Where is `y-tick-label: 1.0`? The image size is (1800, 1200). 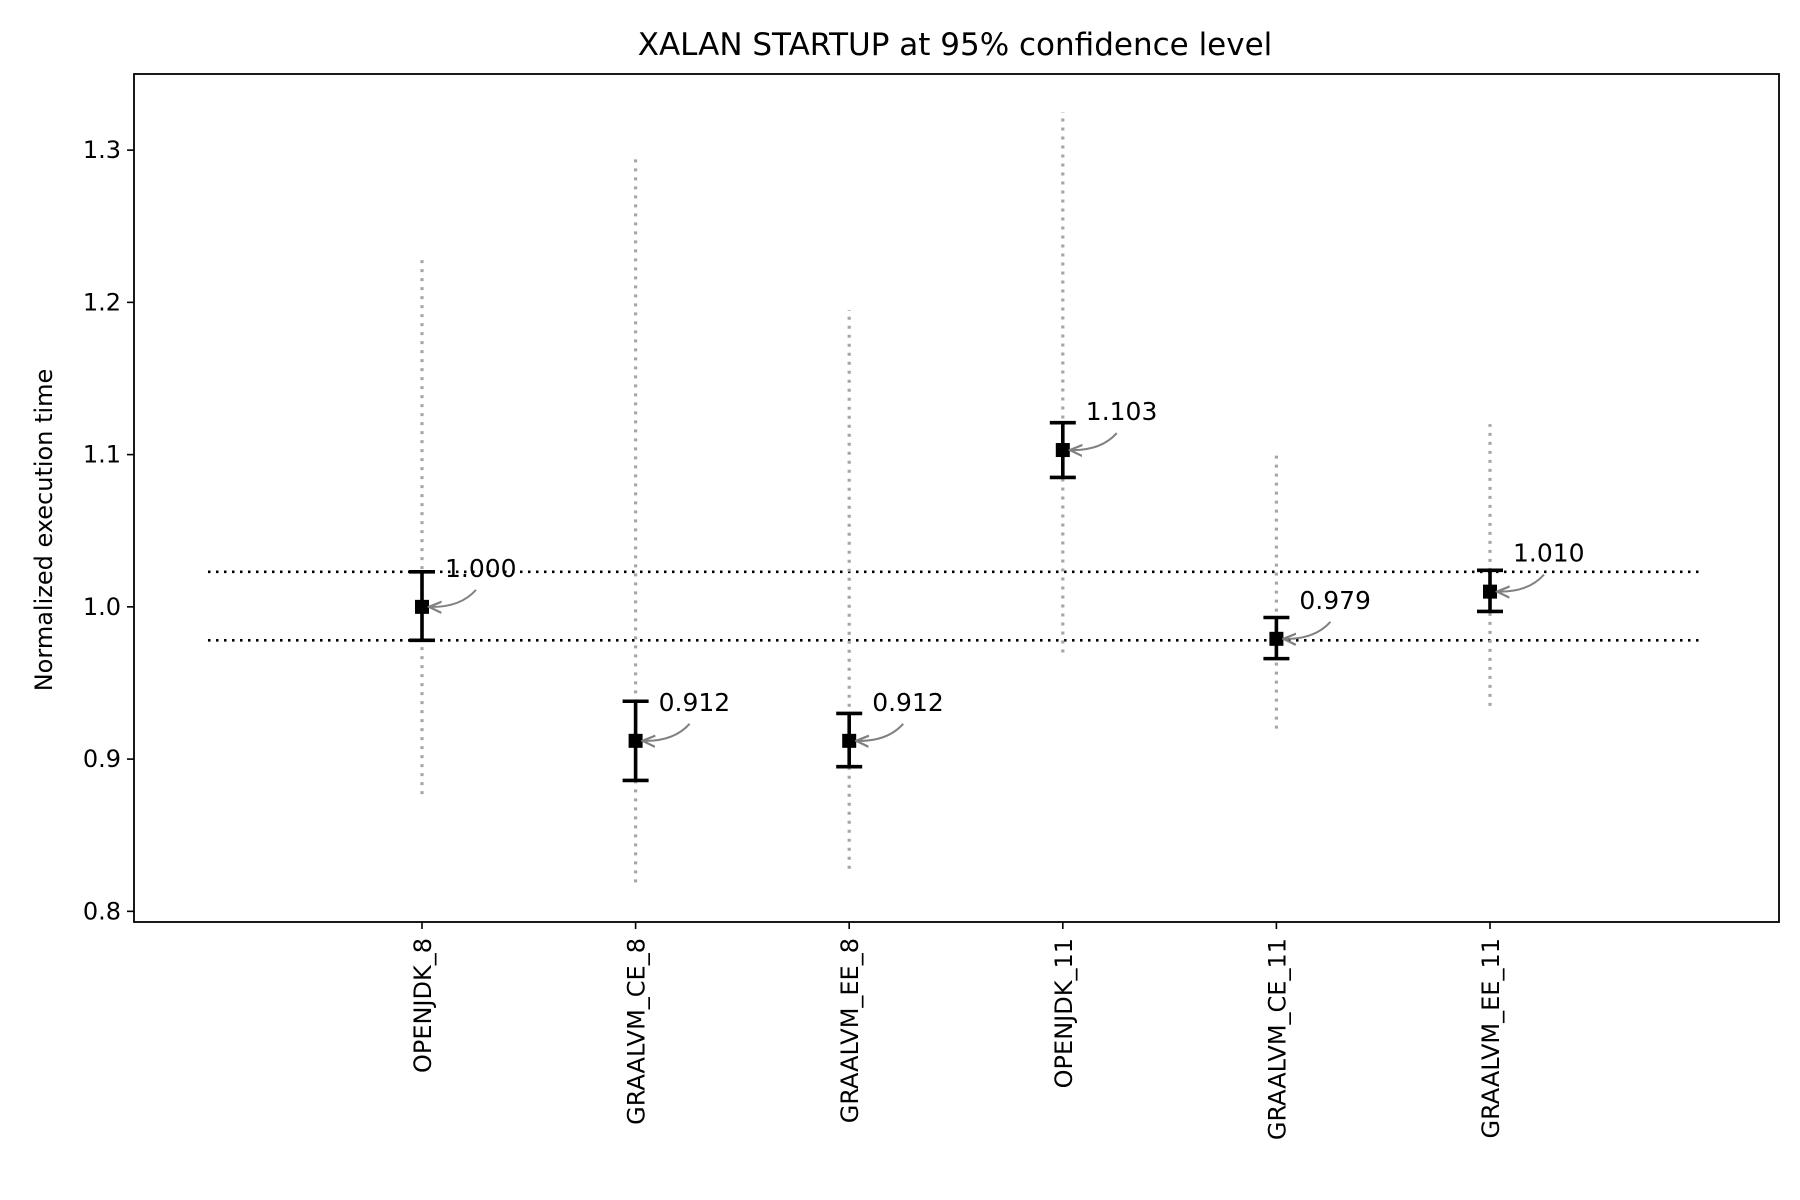
y-tick-label: 1.0 is located at coordinates (102, 607).